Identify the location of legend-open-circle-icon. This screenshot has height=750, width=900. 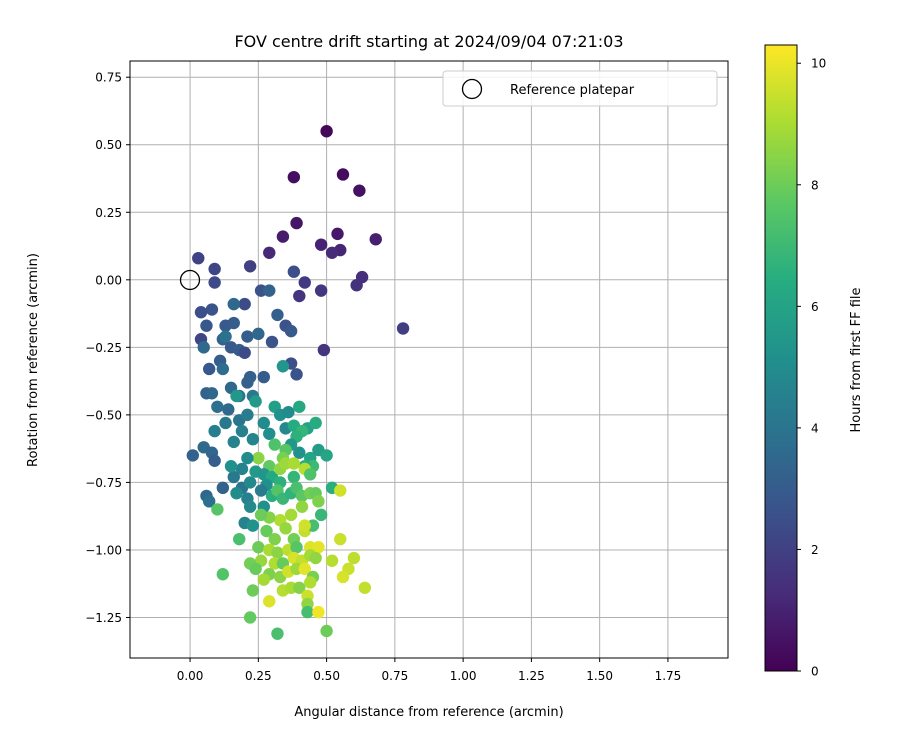
(472, 89).